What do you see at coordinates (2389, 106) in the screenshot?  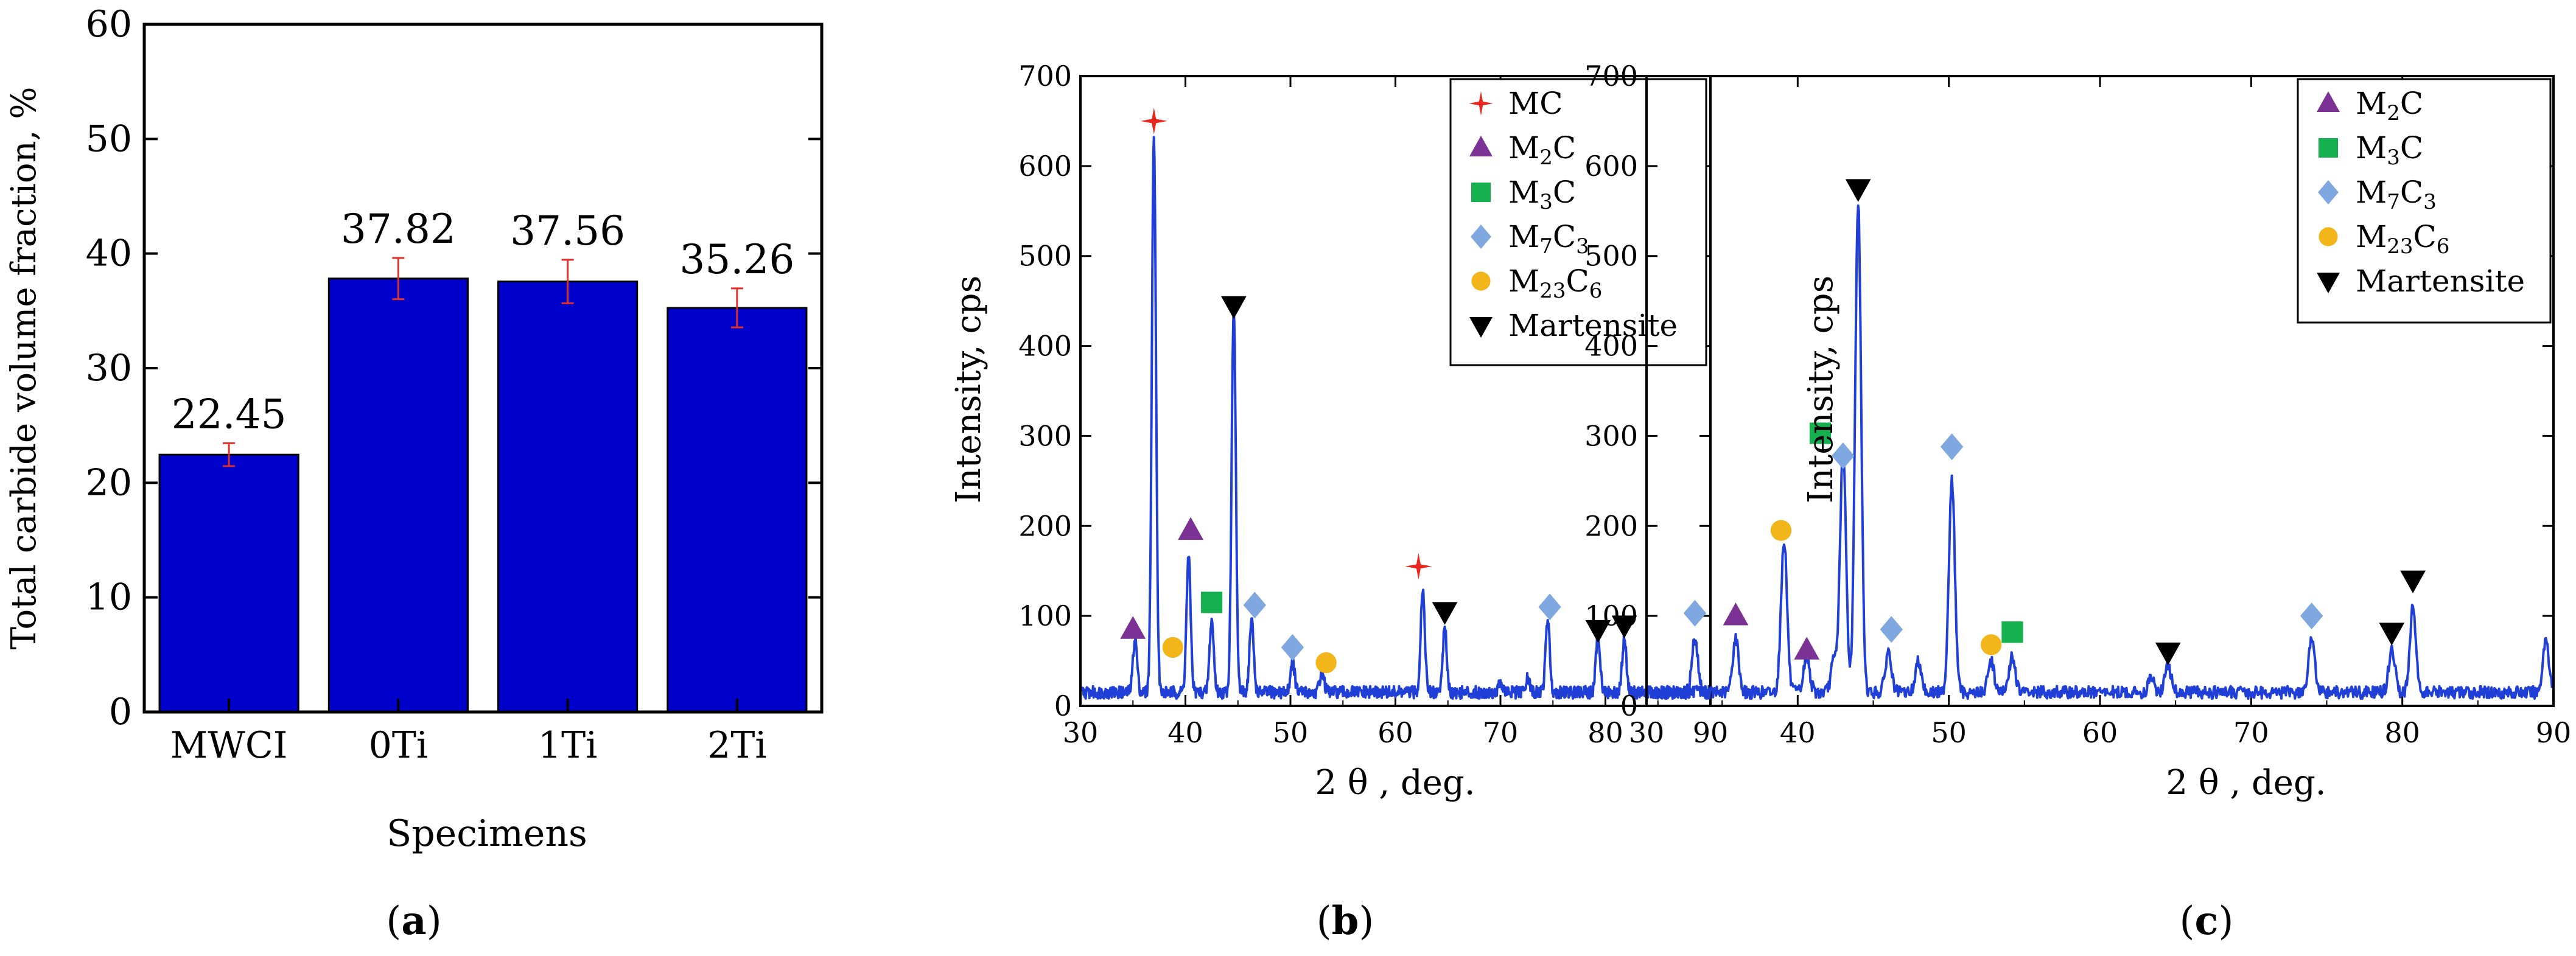 I see `legend-label-m2c: M2C` at bounding box center [2389, 106].